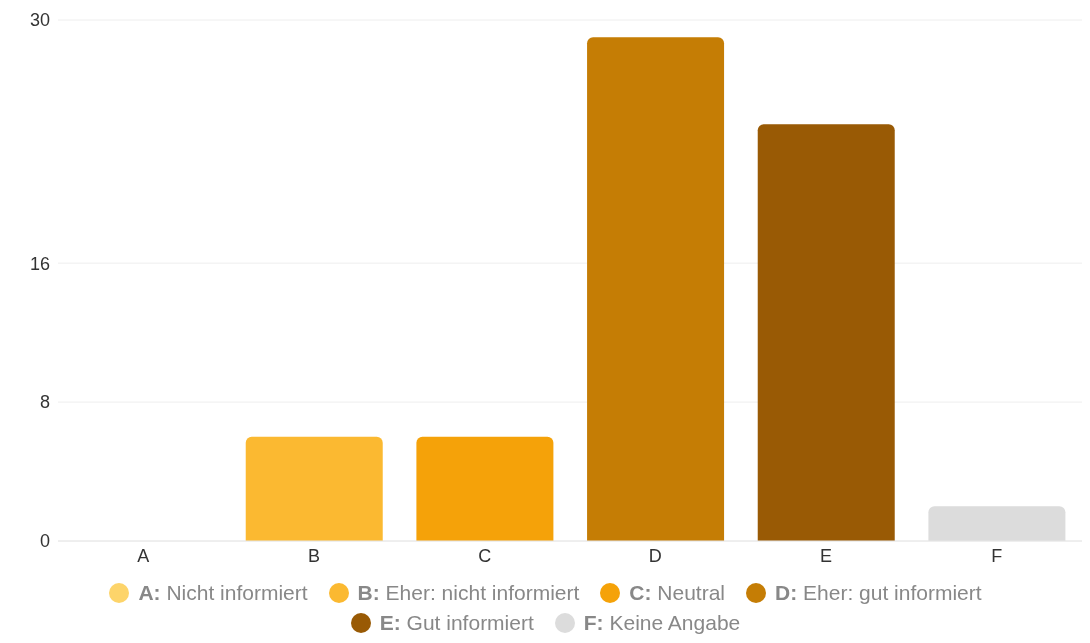 This screenshot has height=643, width=1090. I want to click on x-tick-label: D, so click(655, 555).